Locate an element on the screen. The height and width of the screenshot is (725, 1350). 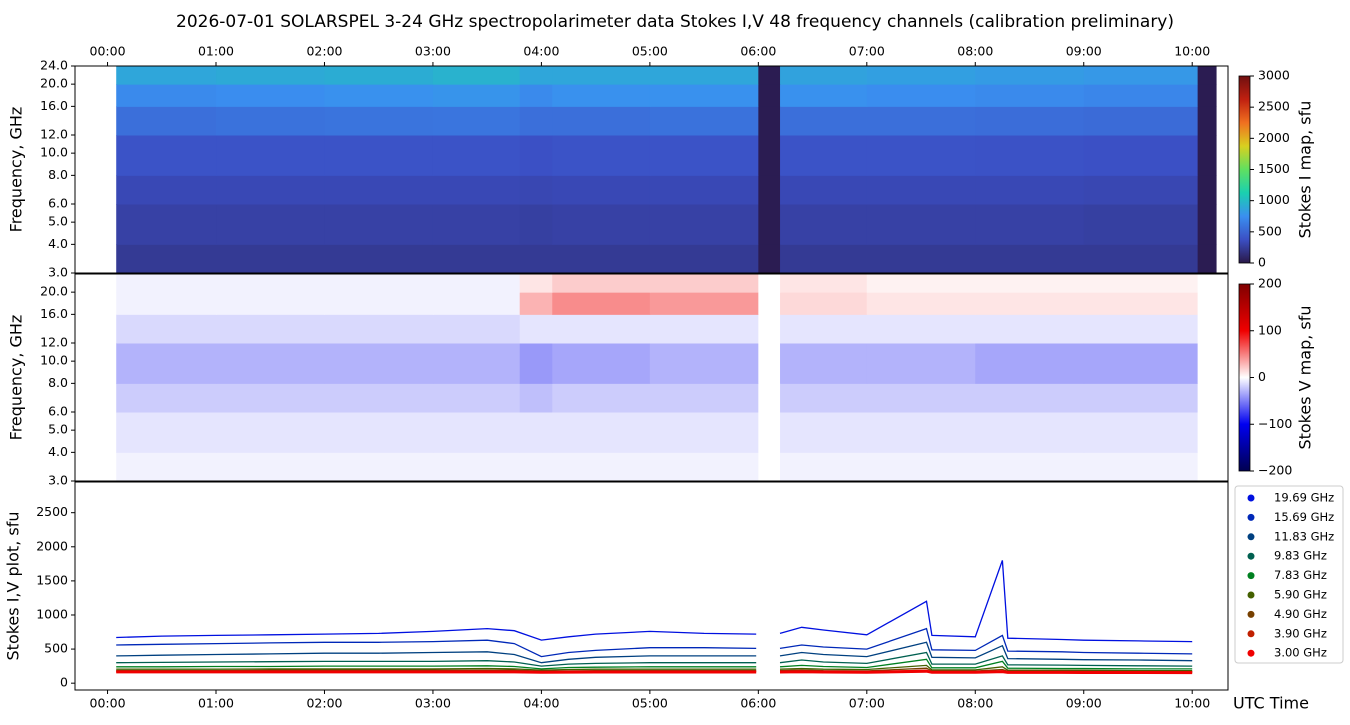
x-tick-label: 01:00 is located at coordinates (216, 703).